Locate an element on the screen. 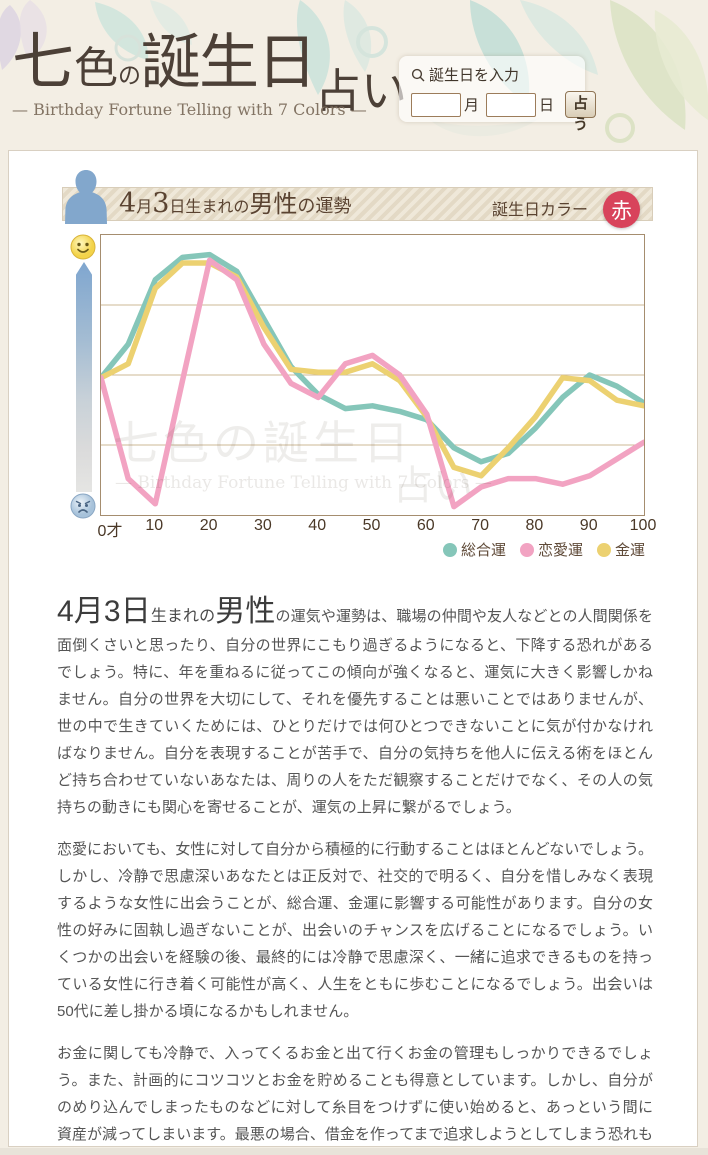 The width and height of the screenshot is (708, 1155). search-icon is located at coordinates (418, 74).